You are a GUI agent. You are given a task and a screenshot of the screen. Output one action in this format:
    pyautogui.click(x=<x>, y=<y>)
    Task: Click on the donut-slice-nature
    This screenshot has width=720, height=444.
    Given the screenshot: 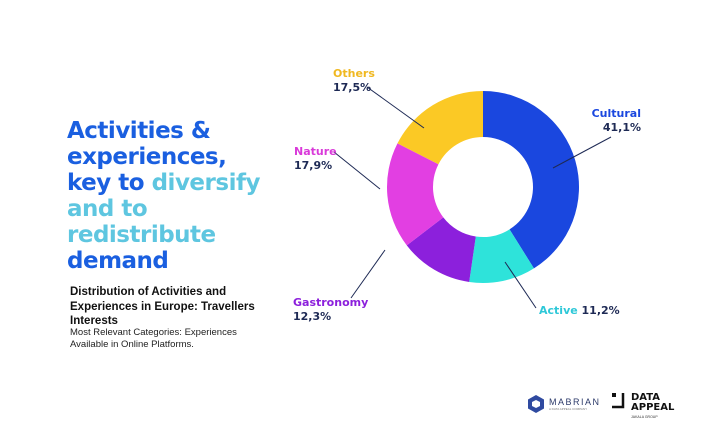 What is the action you would take?
    pyautogui.click(x=415, y=194)
    